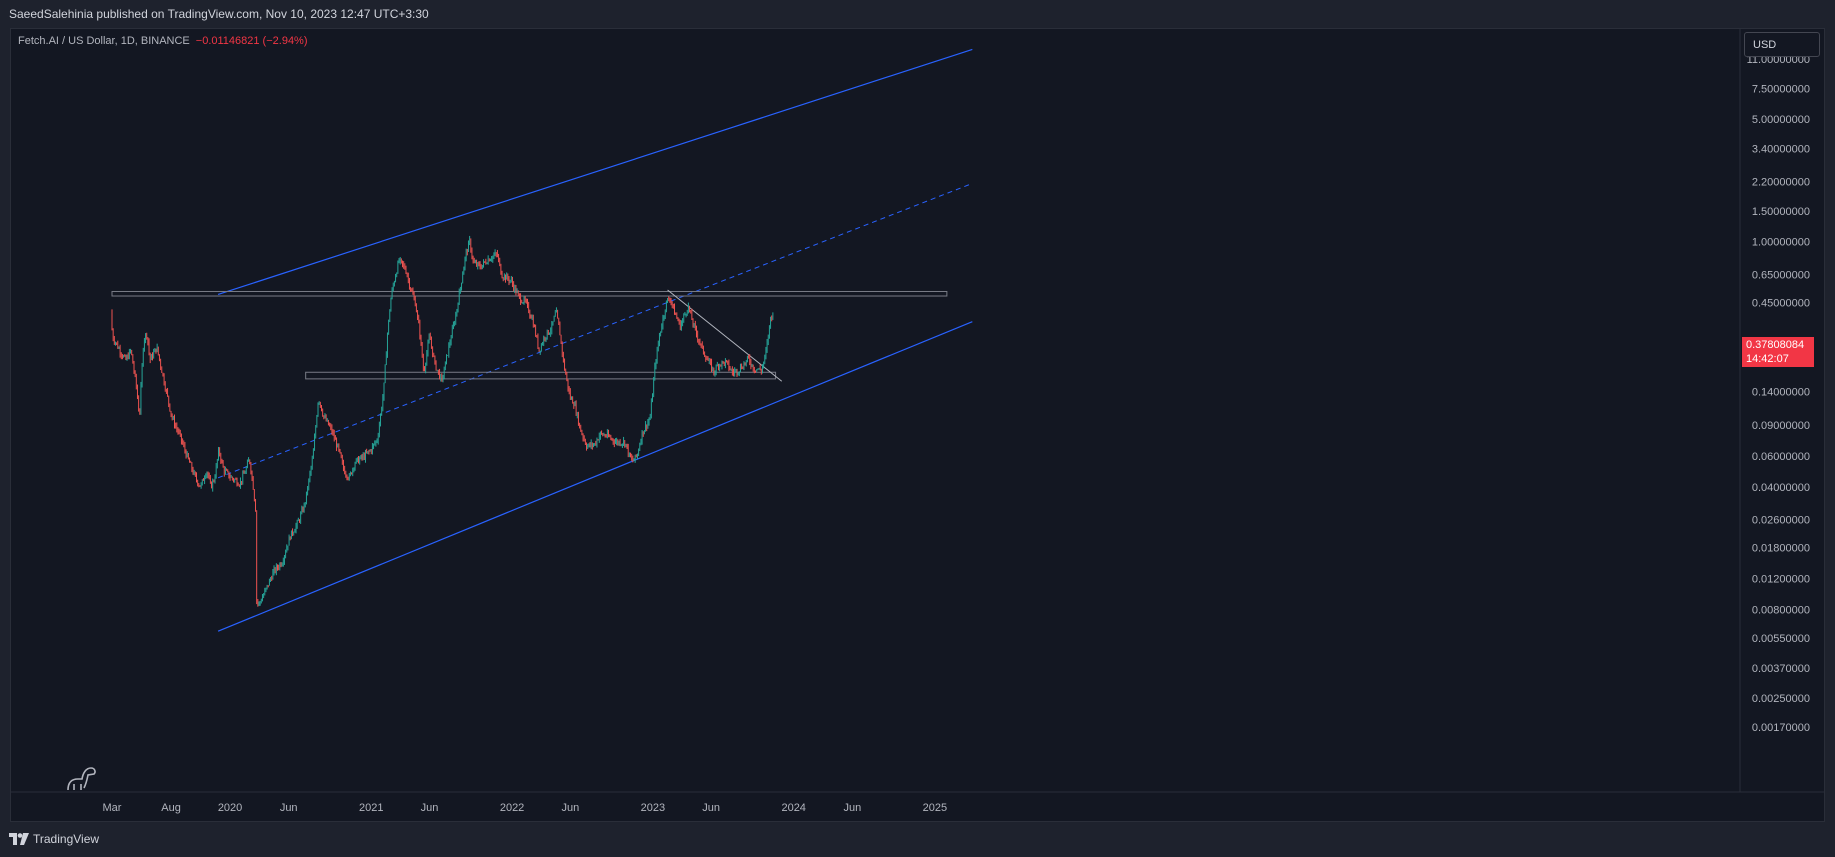 The image size is (1835, 857). Describe the element at coordinates (541, 375) in the screenshot. I see `support-zone` at that location.